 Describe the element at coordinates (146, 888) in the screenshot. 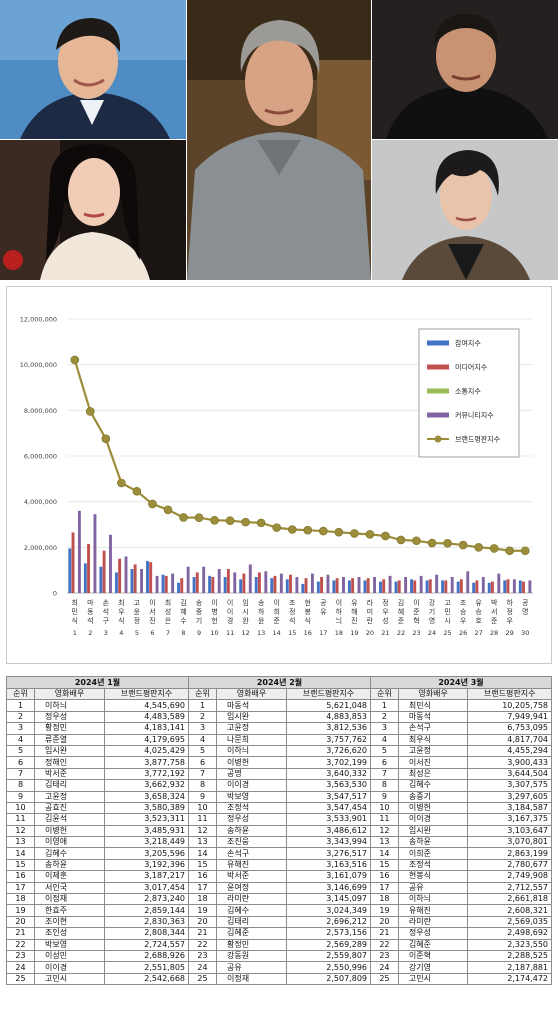

I see `score-cell: 3,017,454` at that location.